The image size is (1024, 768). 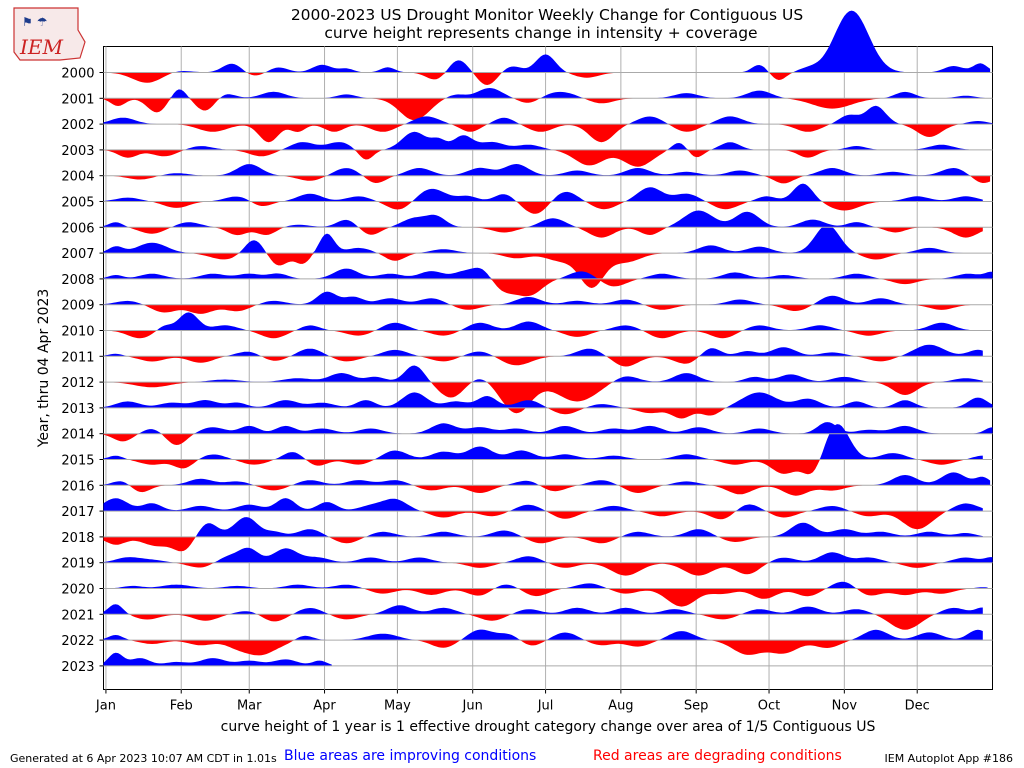 What do you see at coordinates (548, 439) in the screenshot?
I see `degrading-area-2014` at bounding box center [548, 439].